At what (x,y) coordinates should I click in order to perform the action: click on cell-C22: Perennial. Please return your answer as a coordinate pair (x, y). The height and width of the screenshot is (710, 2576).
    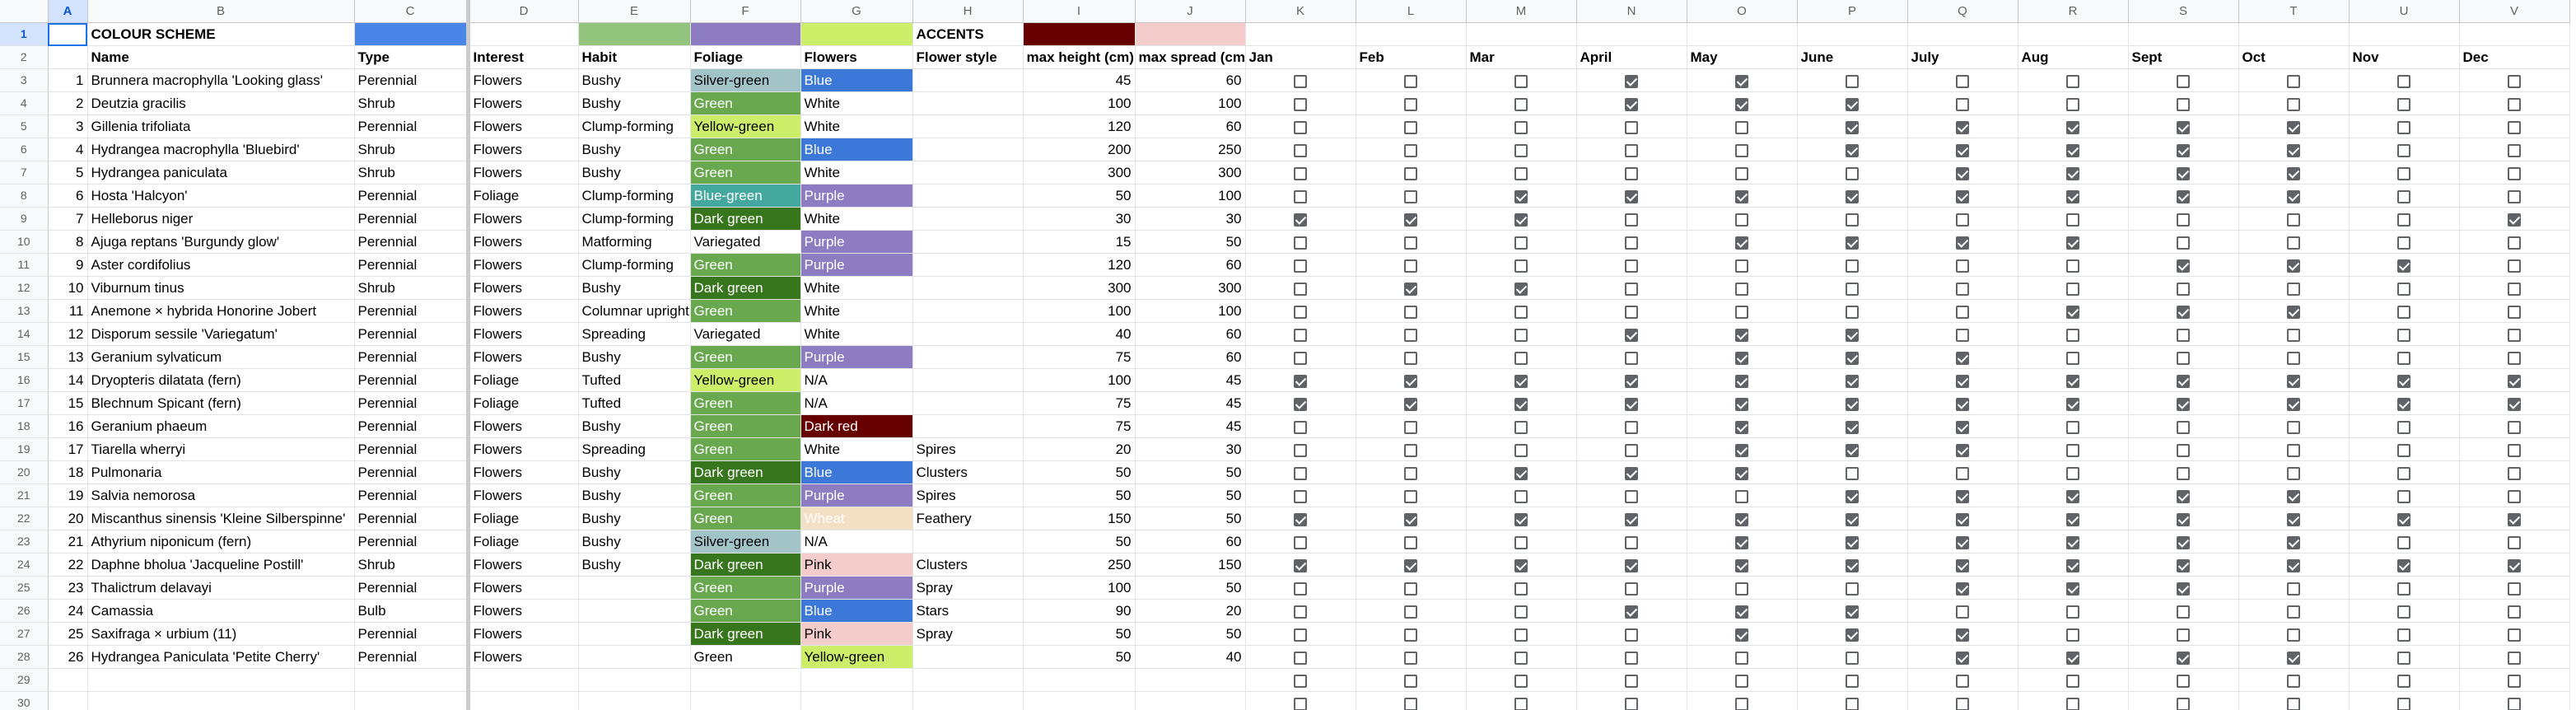
    Looking at the image, I should click on (412, 518).